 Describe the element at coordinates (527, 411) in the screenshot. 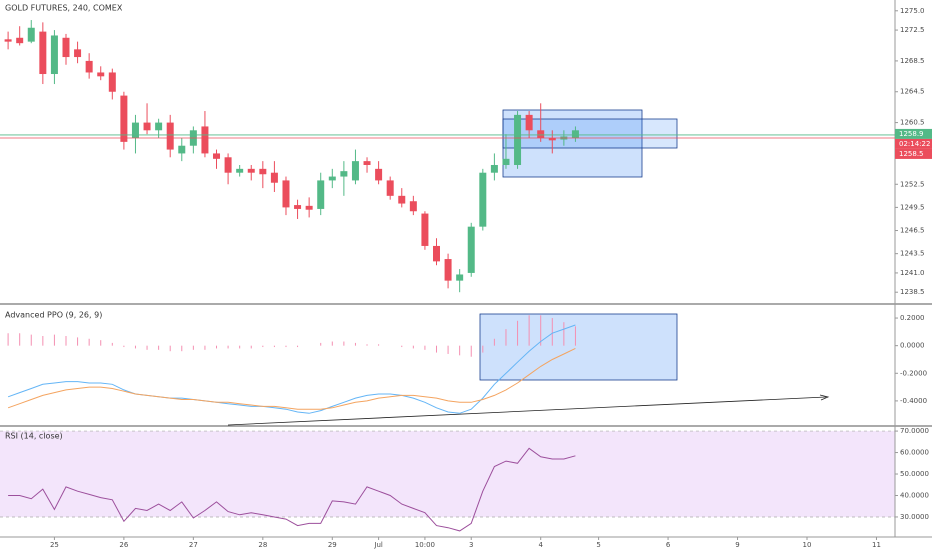

I see `trend-line` at that location.